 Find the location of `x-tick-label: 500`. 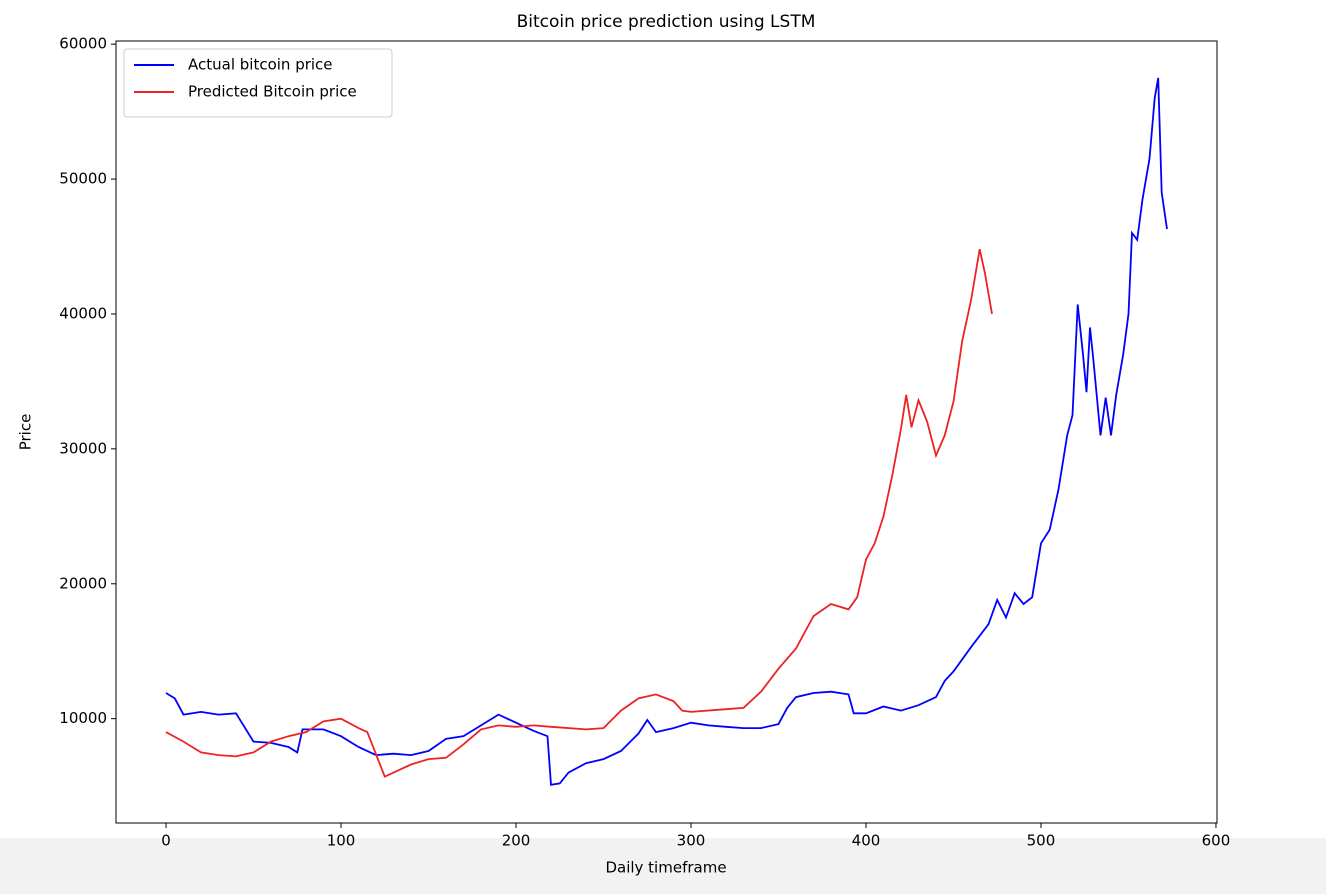

x-tick-label: 500 is located at coordinates (1041, 841).